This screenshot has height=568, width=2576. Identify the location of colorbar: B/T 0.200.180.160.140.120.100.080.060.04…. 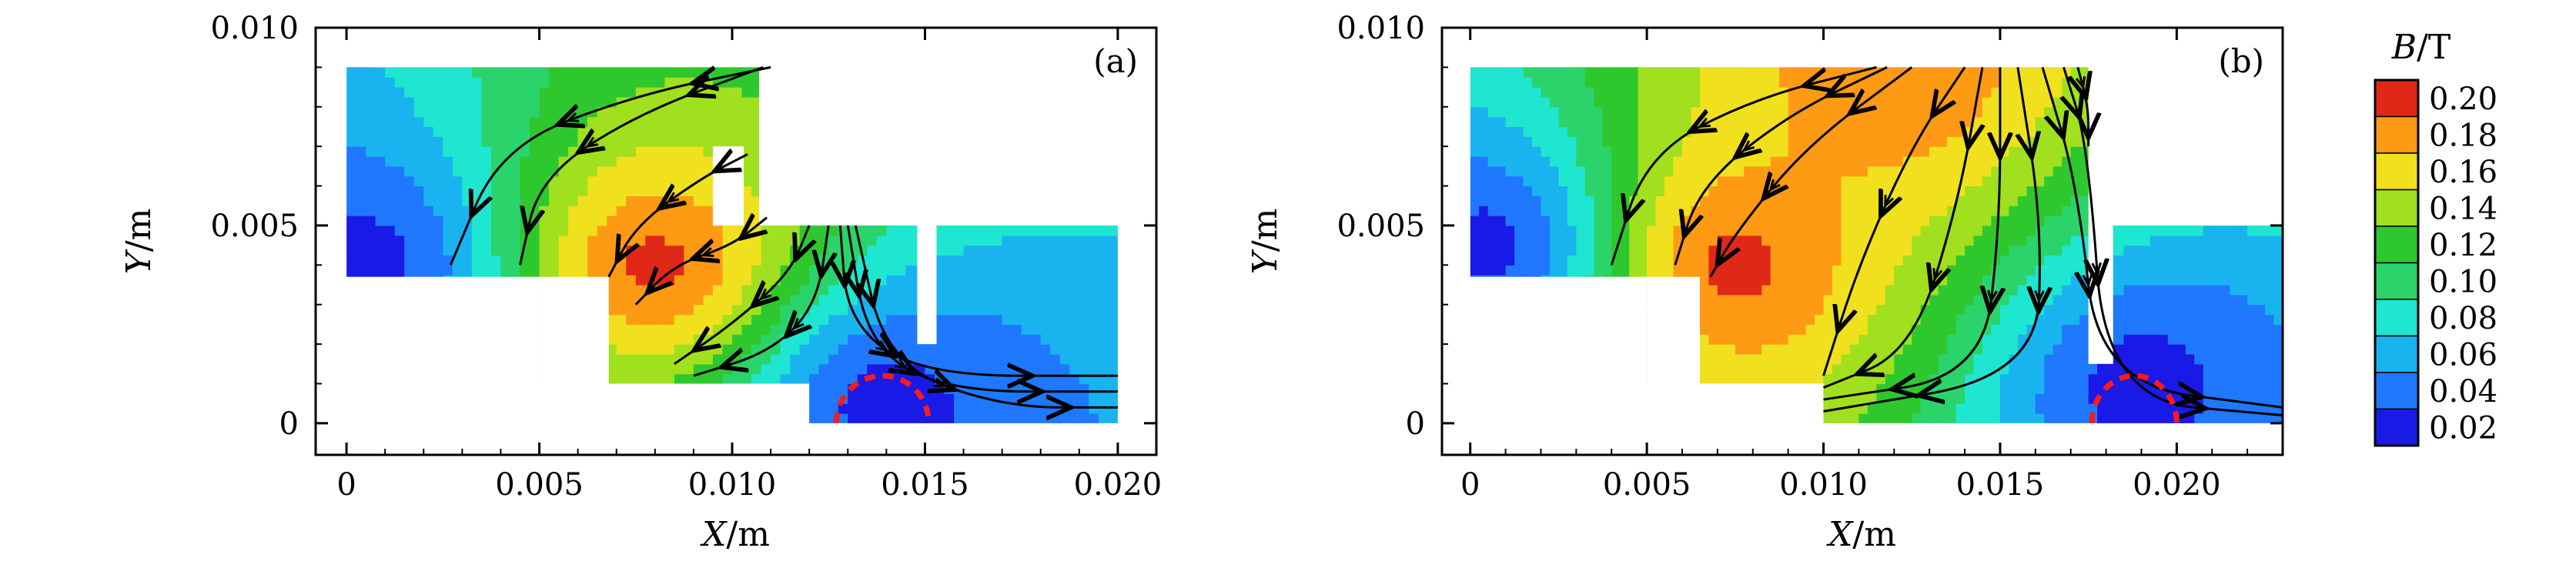
(2435, 237).